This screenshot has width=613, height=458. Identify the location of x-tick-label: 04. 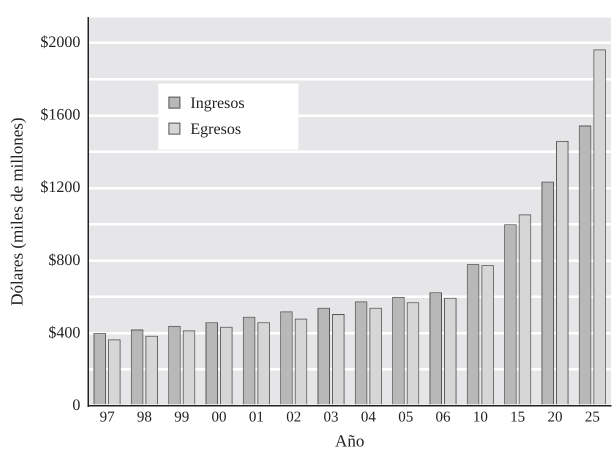
(368, 418).